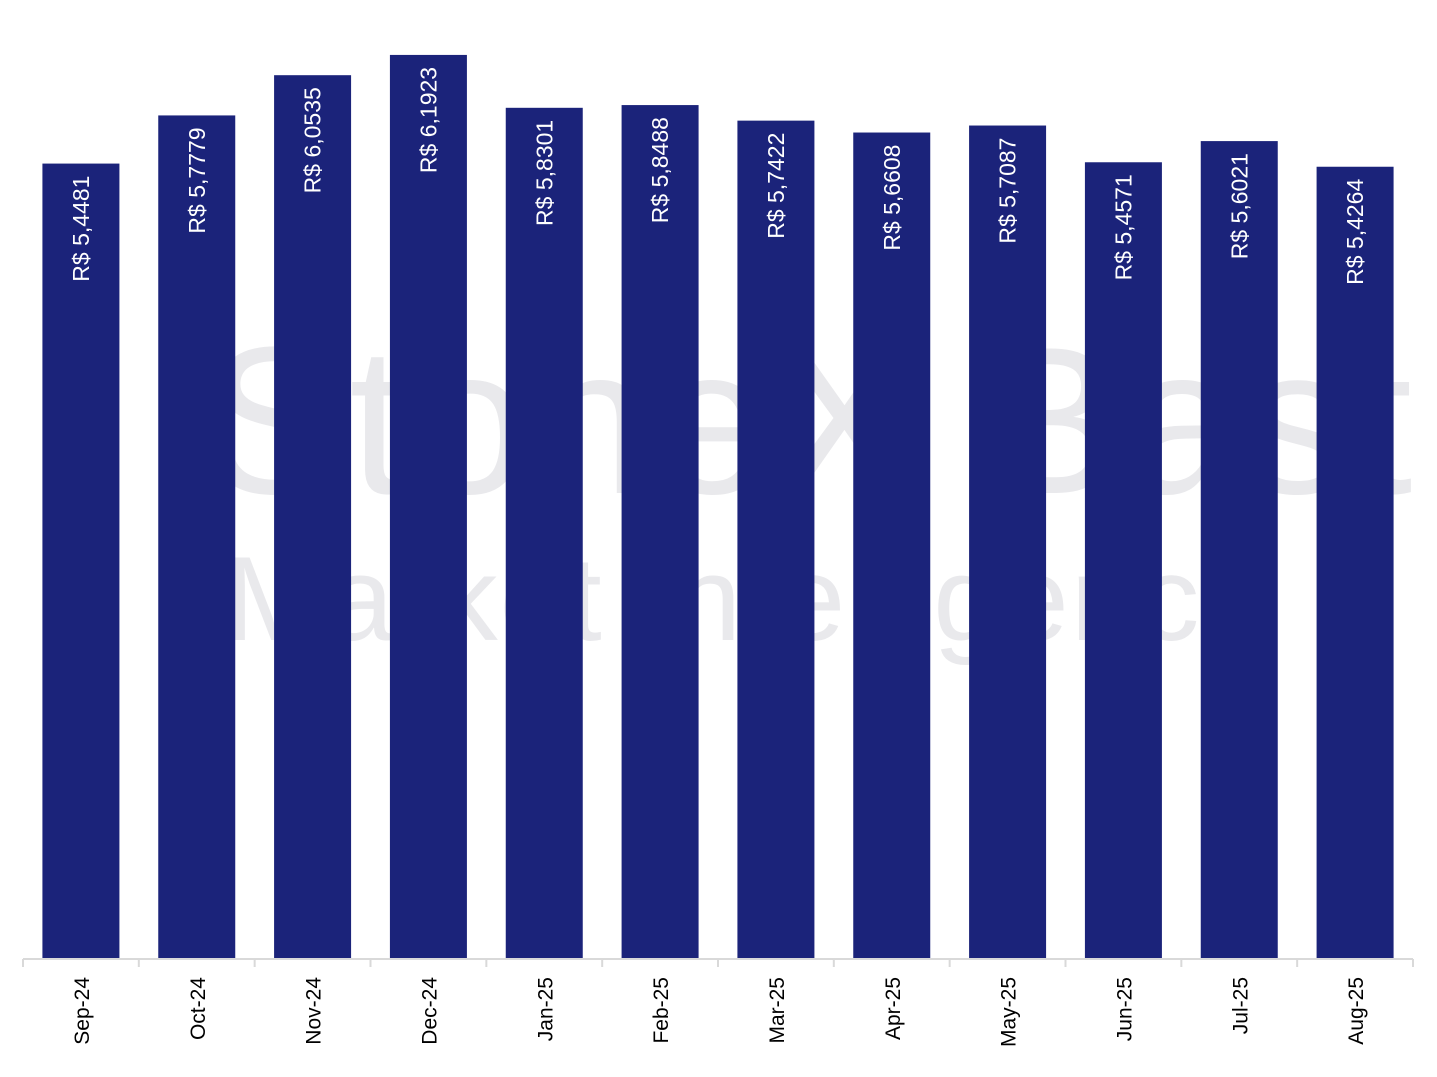 The width and height of the screenshot is (1437, 1077). Describe the element at coordinates (81, 229) in the screenshot. I see `bar-value-label: R$ 5,4481` at that location.